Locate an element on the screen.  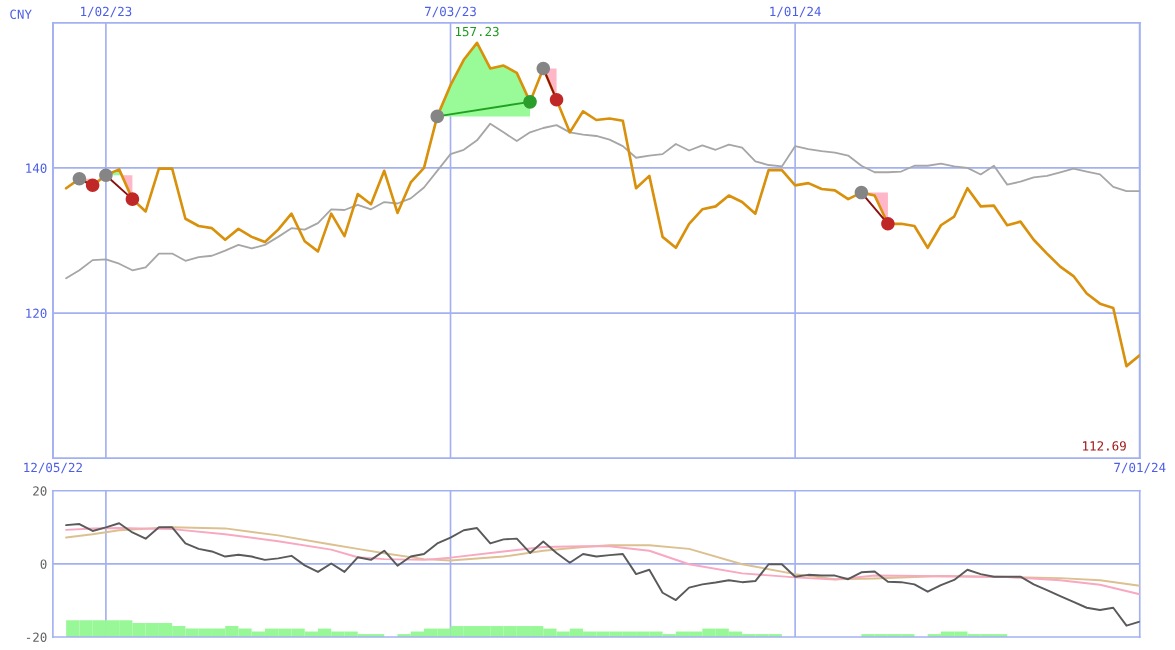
x2-tick-label: 1/02/23 is located at coordinates (106, 12).